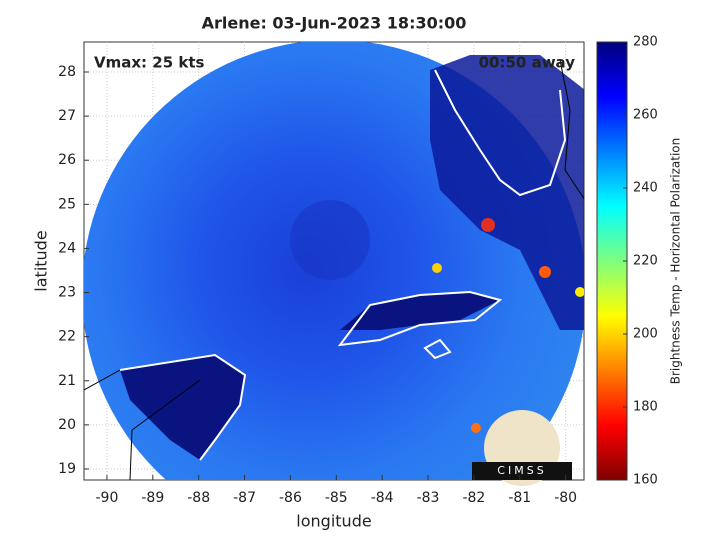  I want to click on y-tick-label: 21, so click(67, 381).